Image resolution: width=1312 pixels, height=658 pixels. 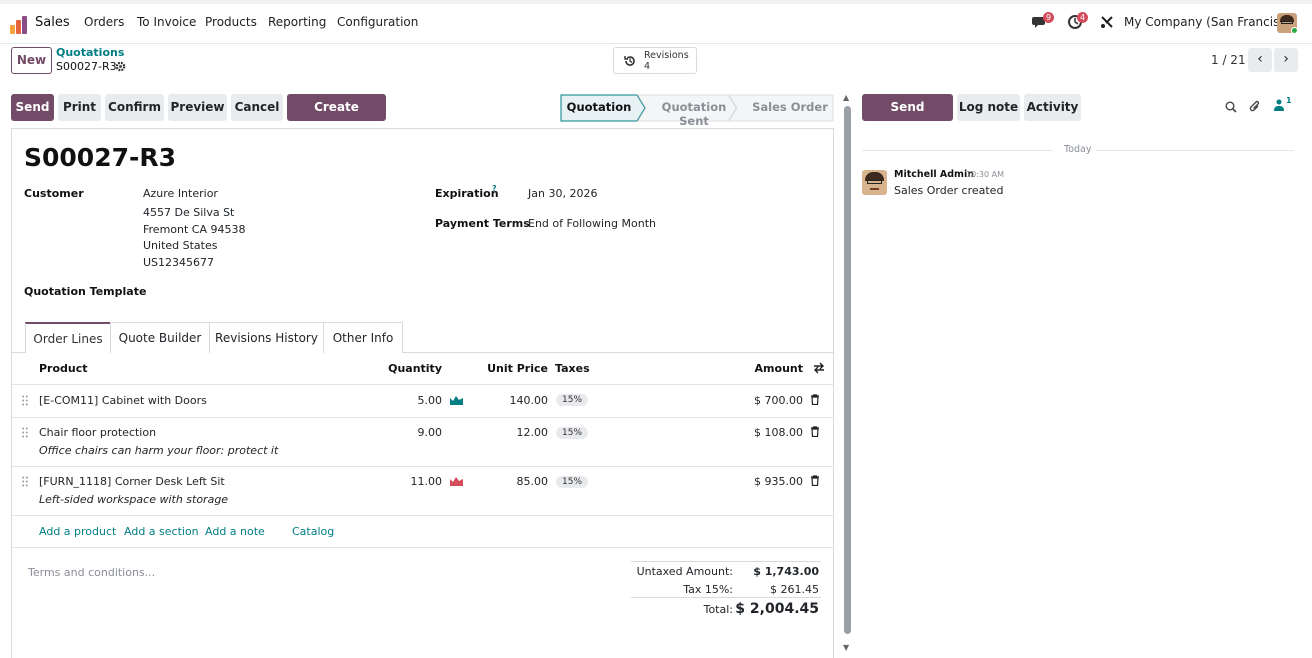 What do you see at coordinates (1286, 60) in the screenshot?
I see `pager-next-button: ›` at bounding box center [1286, 60].